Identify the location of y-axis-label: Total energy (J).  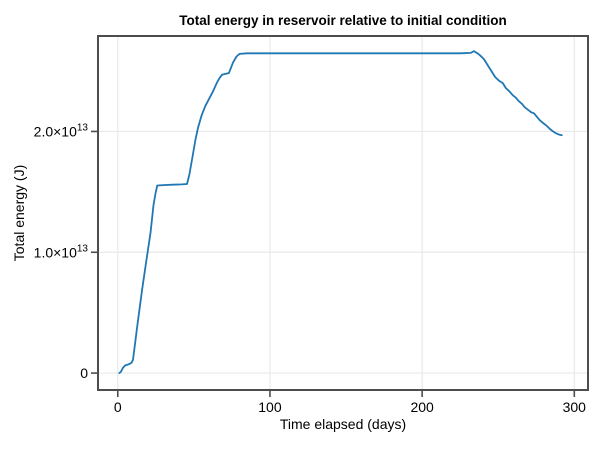
(19, 213).